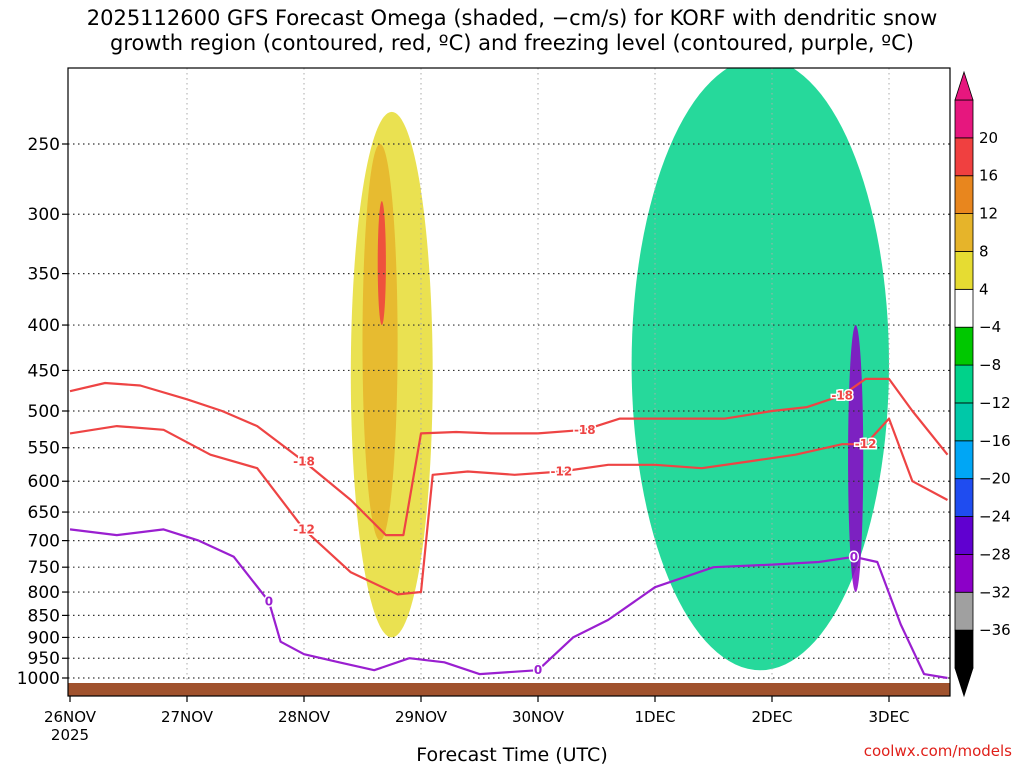 Image resolution: width=1024 pixels, height=768 pixels. Describe the element at coordinates (984, 251) in the screenshot. I see `colorbar-label-10: 8` at that location.